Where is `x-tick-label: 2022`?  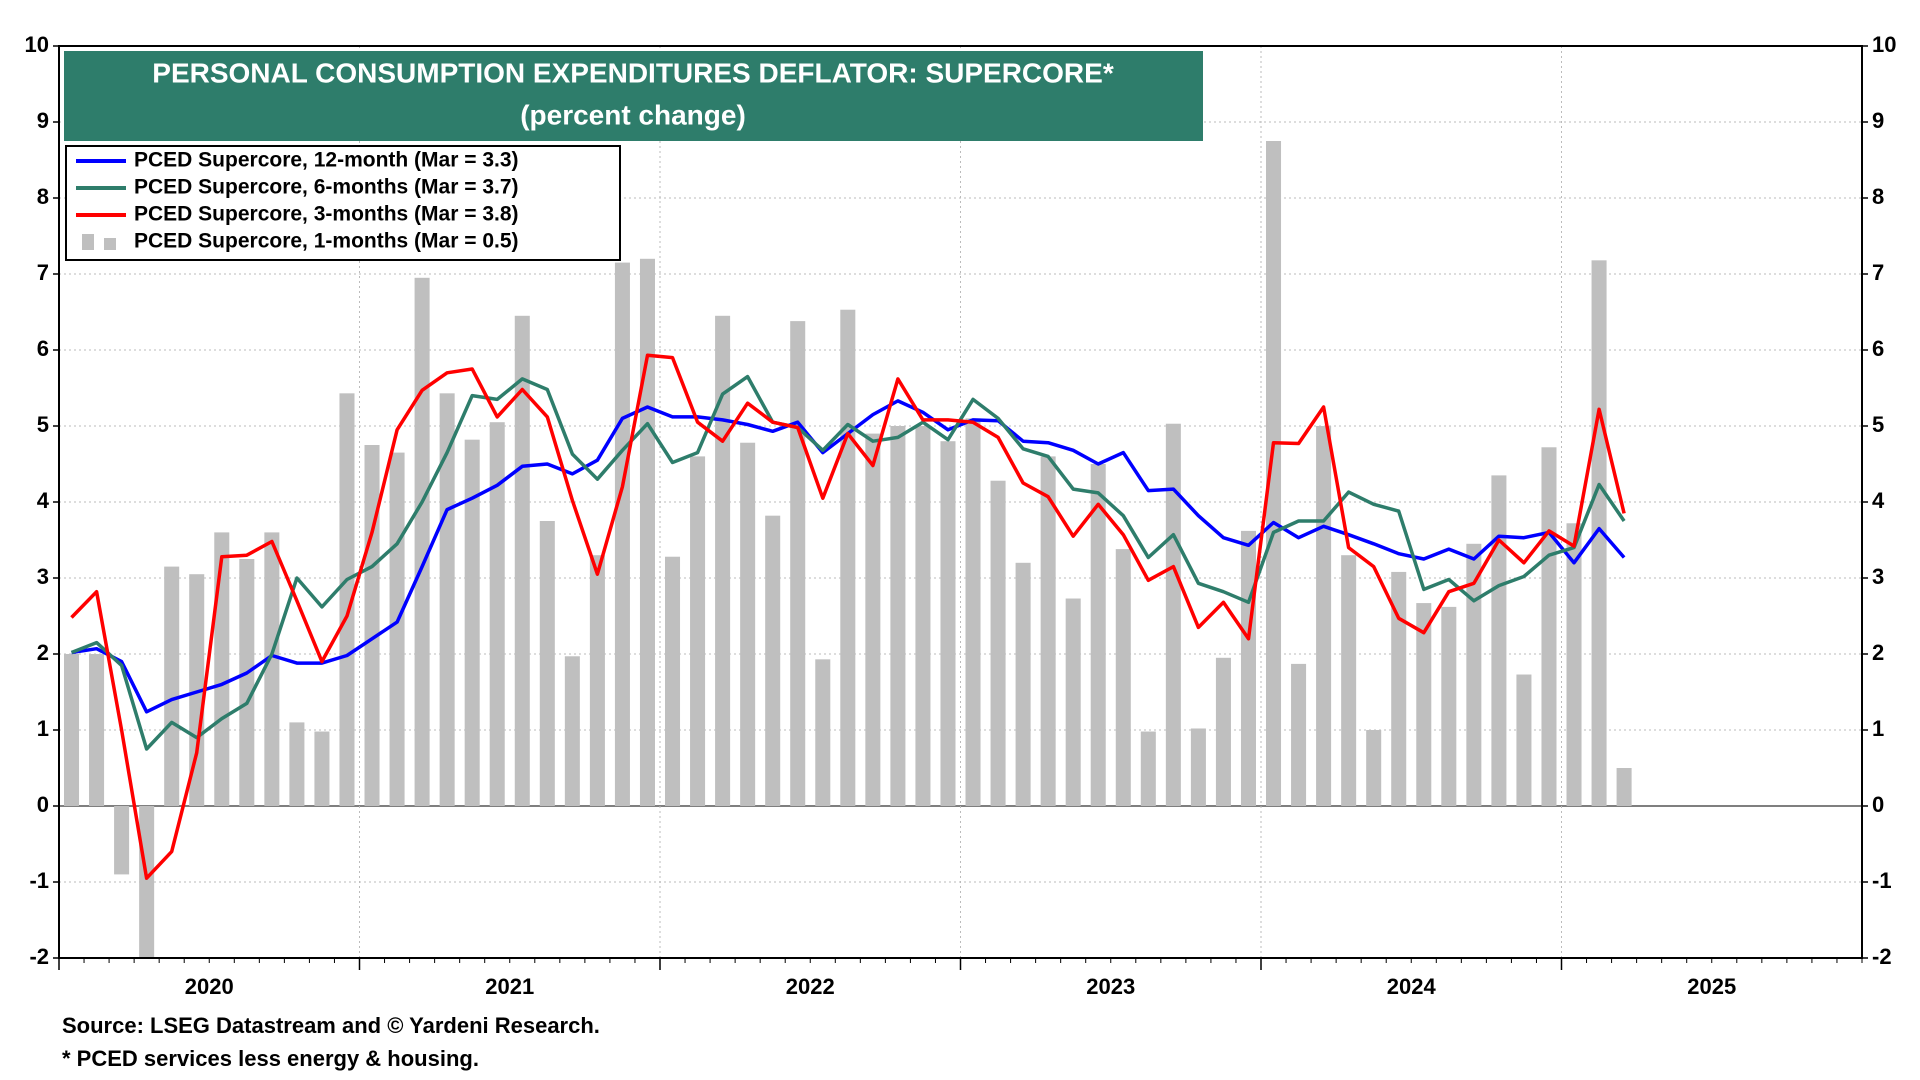 x-tick-label: 2022 is located at coordinates (810, 986).